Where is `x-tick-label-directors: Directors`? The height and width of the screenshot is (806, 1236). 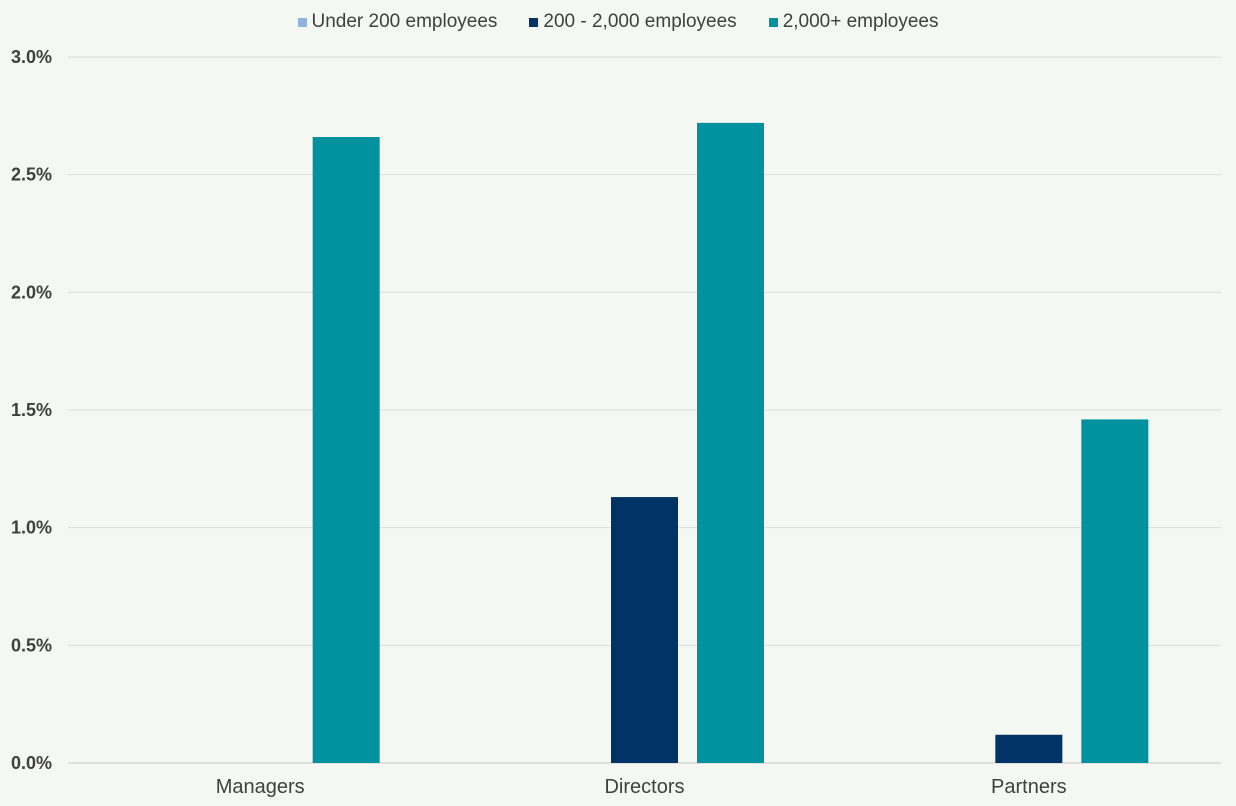
x-tick-label-directors: Directors is located at coordinates (644, 787).